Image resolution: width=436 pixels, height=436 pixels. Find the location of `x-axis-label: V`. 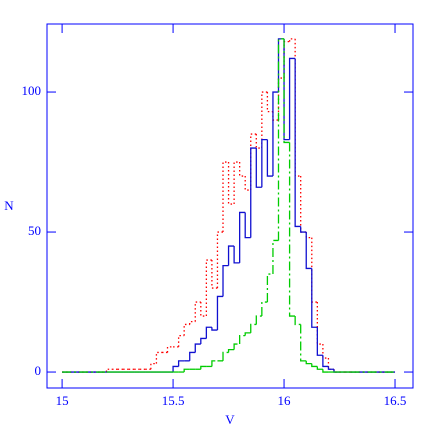

x-axis-label: V is located at coordinates (230, 419).